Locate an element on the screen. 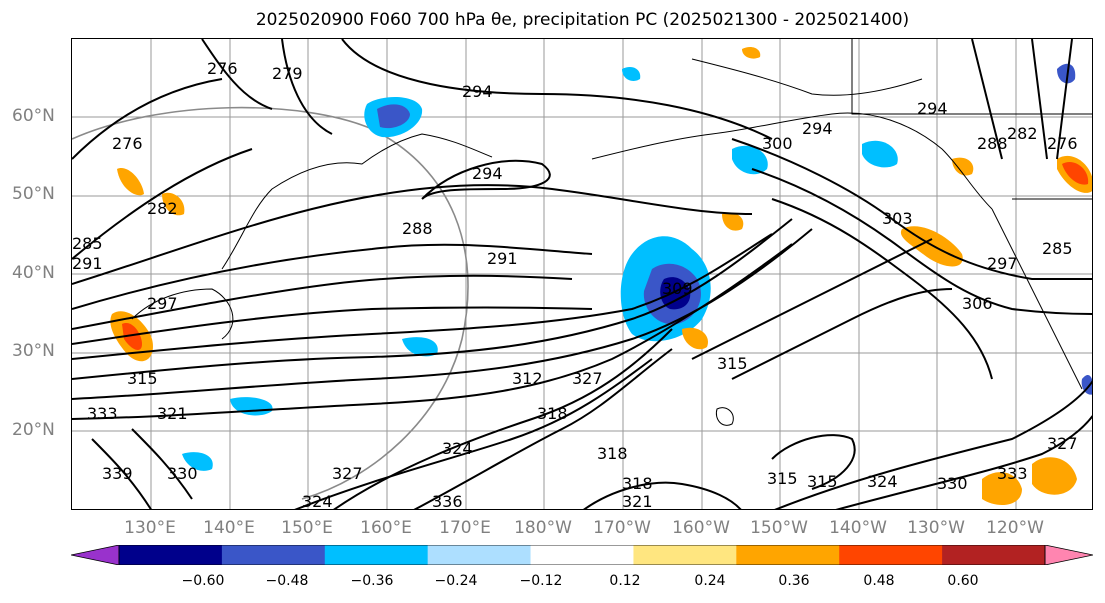  lon-label-120w: 120°W is located at coordinates (1015, 528).